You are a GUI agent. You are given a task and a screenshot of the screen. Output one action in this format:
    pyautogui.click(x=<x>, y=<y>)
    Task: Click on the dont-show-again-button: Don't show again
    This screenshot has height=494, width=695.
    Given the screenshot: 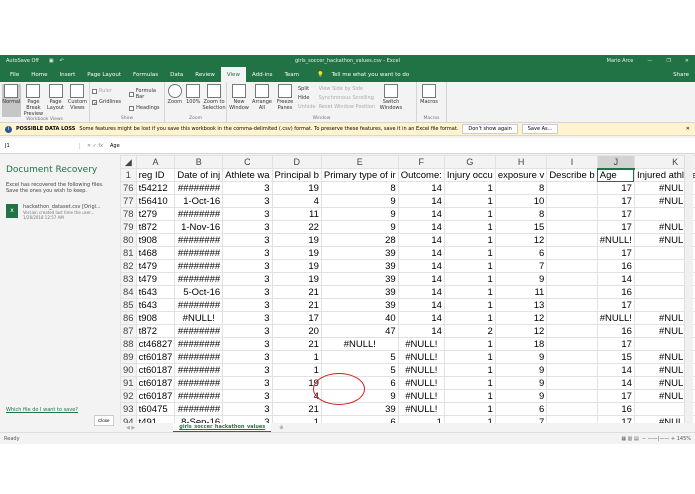 What is the action you would take?
    pyautogui.click(x=490, y=129)
    